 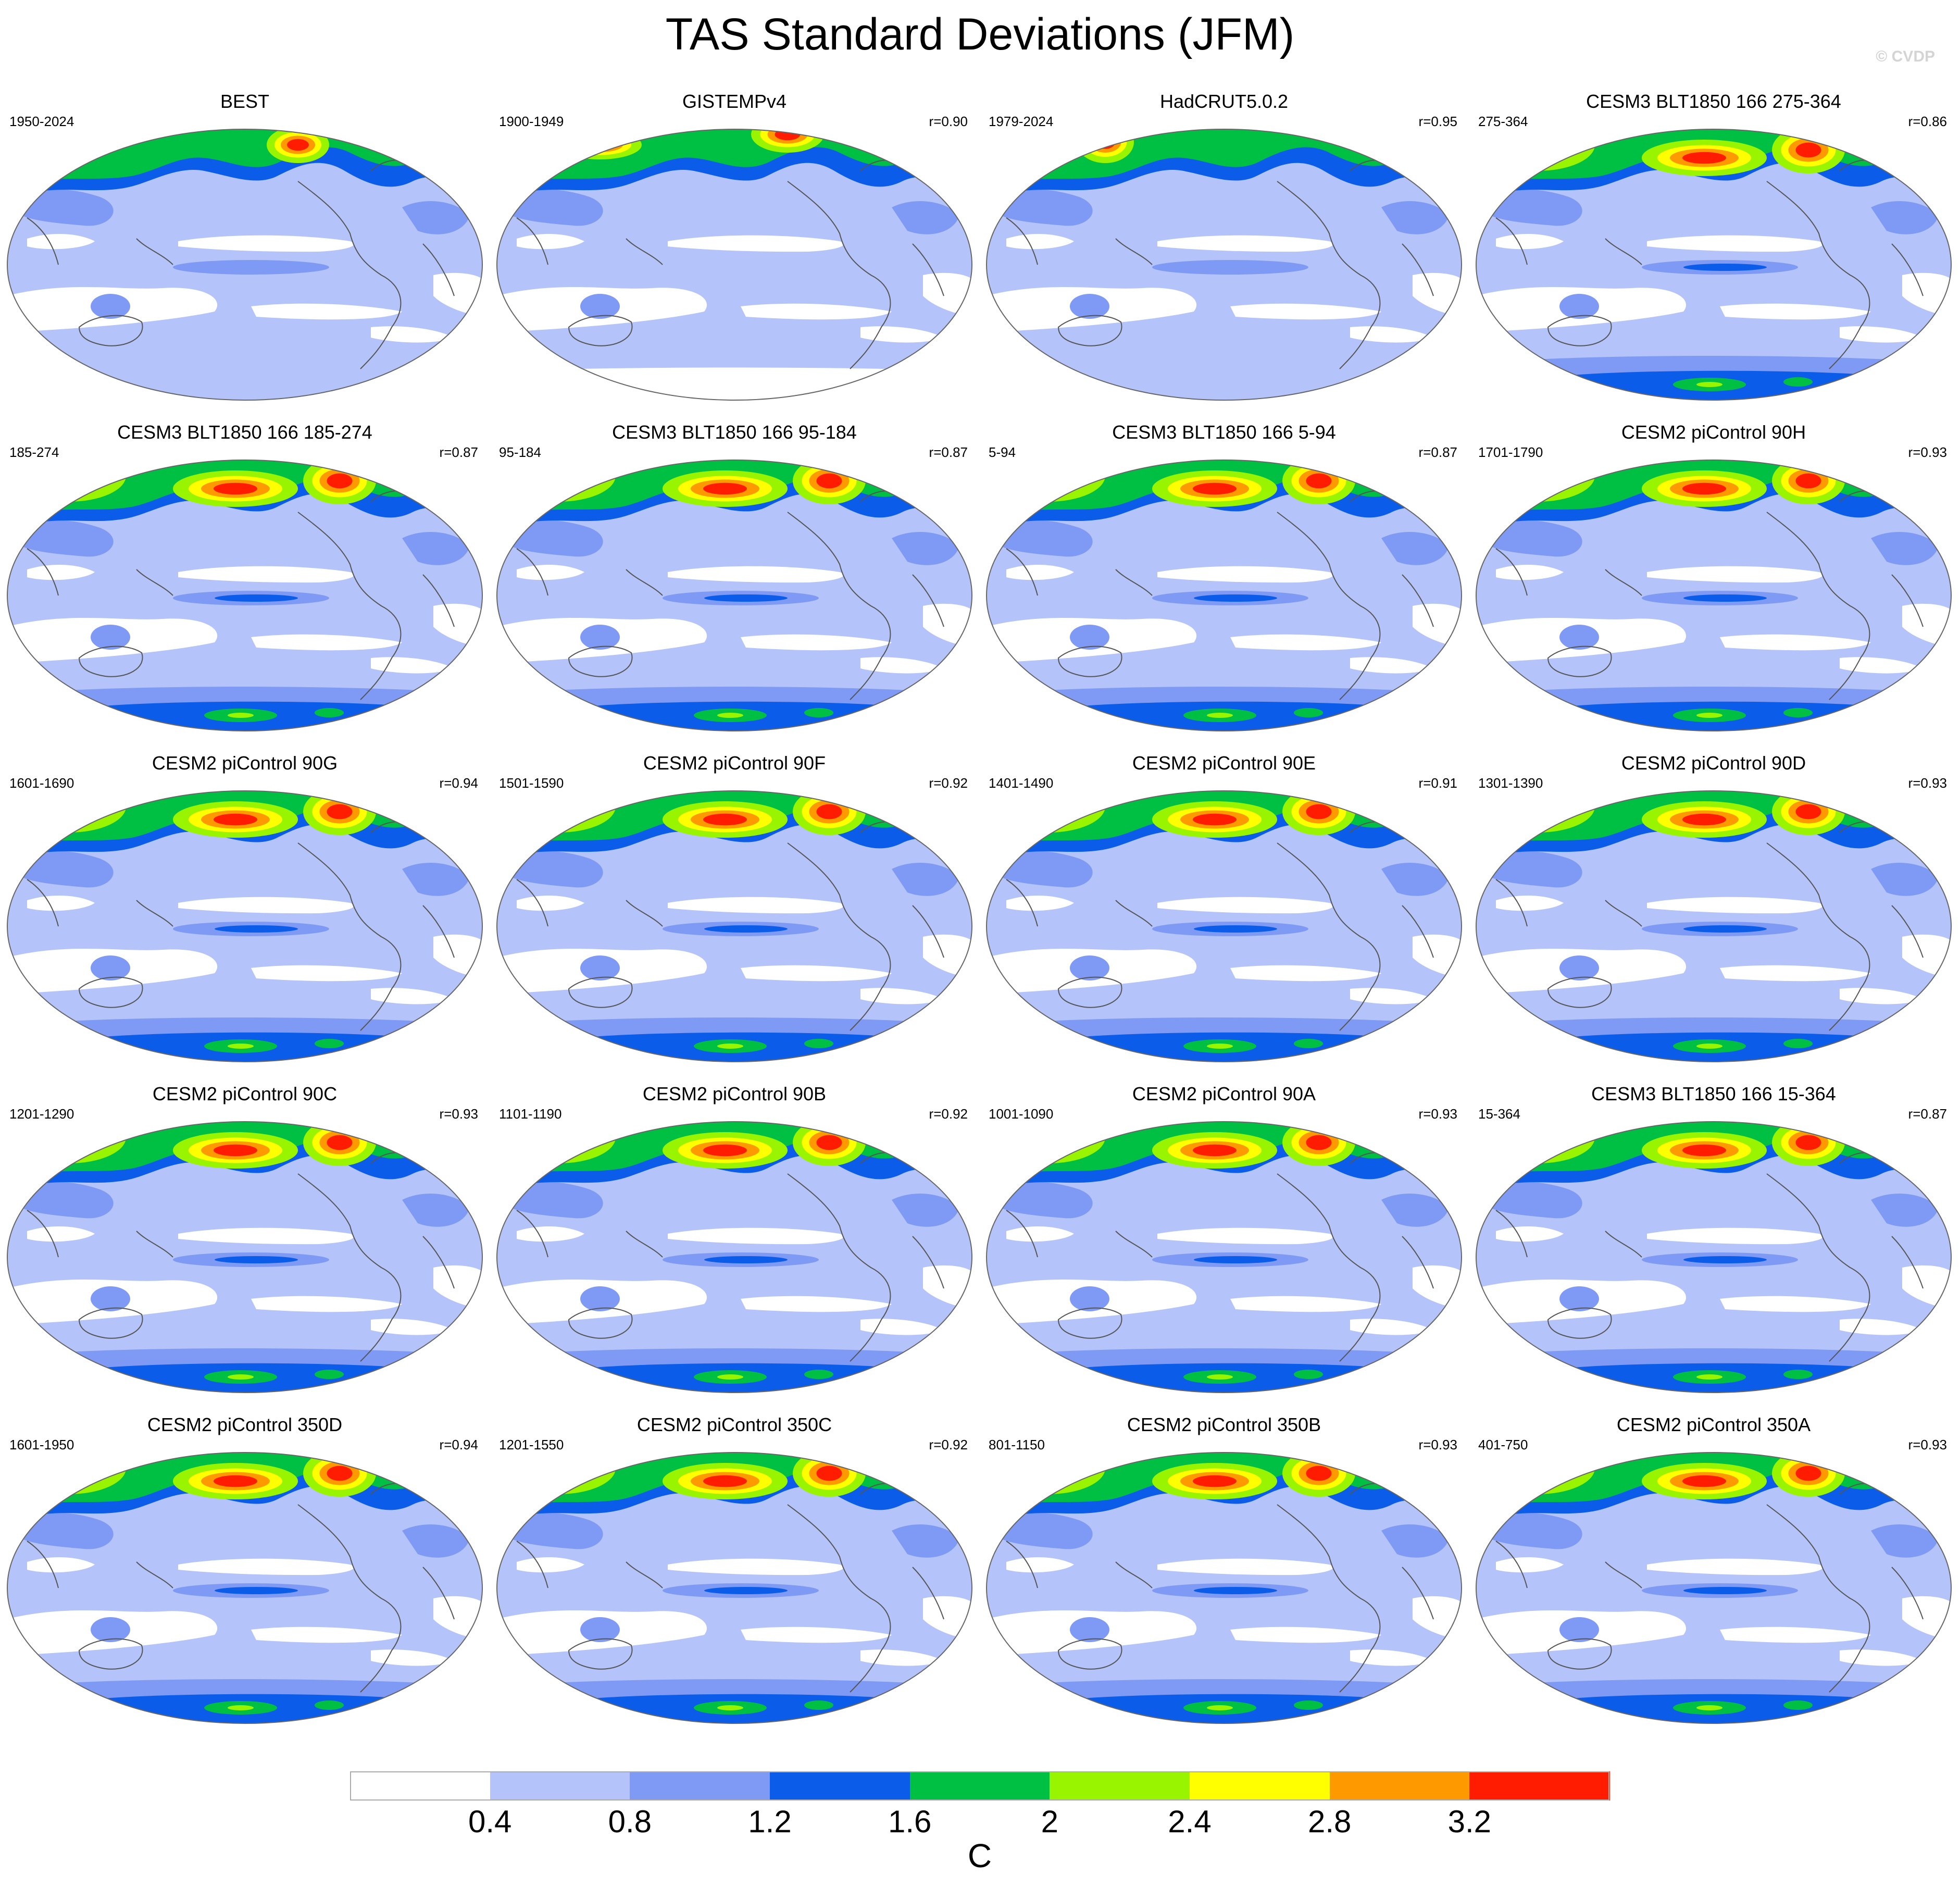 What do you see at coordinates (735, 253) in the screenshot?
I see `map-panel: GISTEMPv4 1900-1949 r=0.90` at bounding box center [735, 253].